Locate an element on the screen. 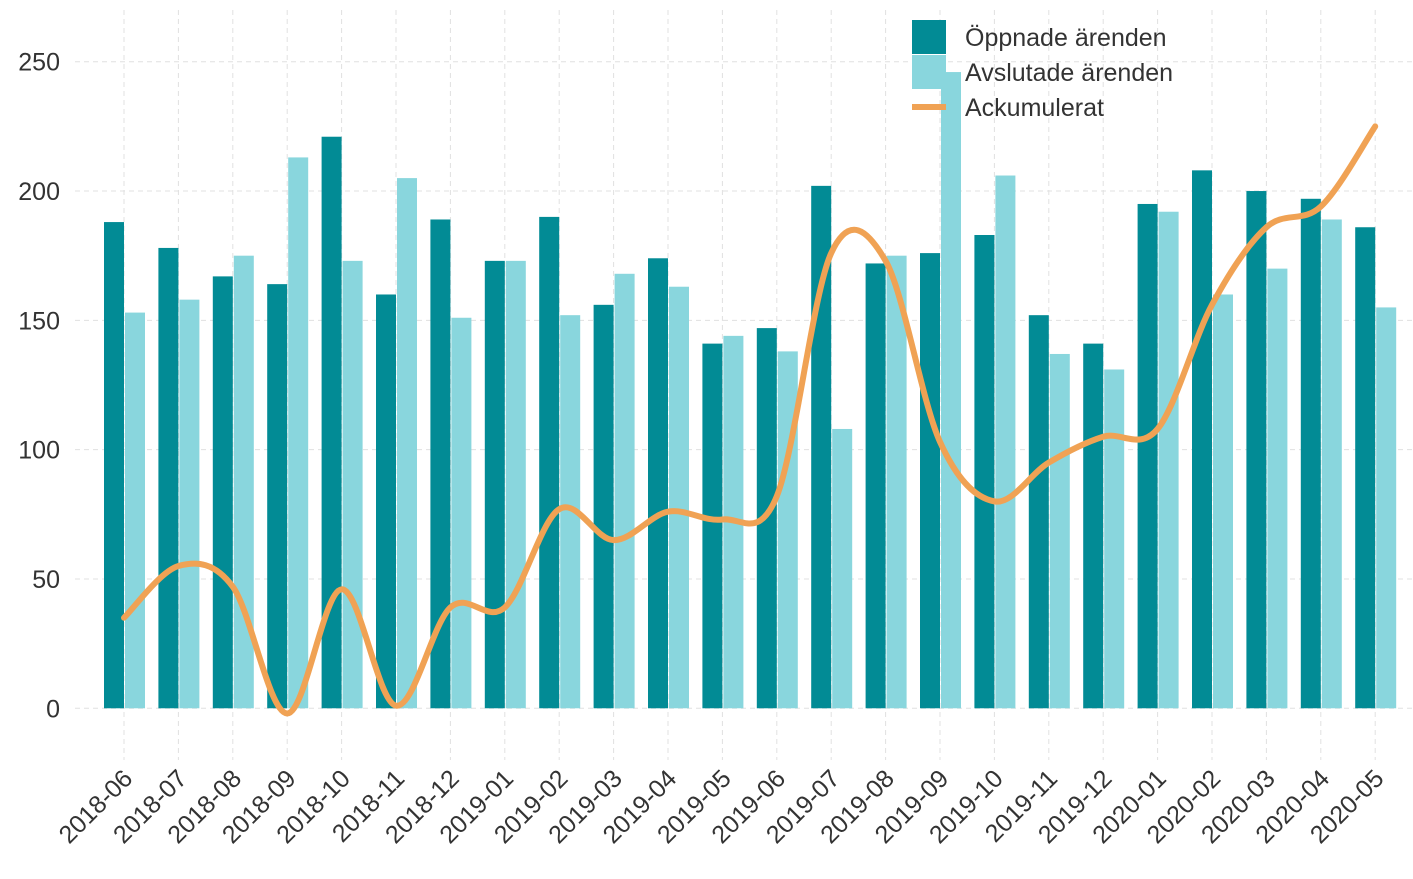 The height and width of the screenshot is (879, 1413). y-tick-label: 150 is located at coordinates (39, 321).